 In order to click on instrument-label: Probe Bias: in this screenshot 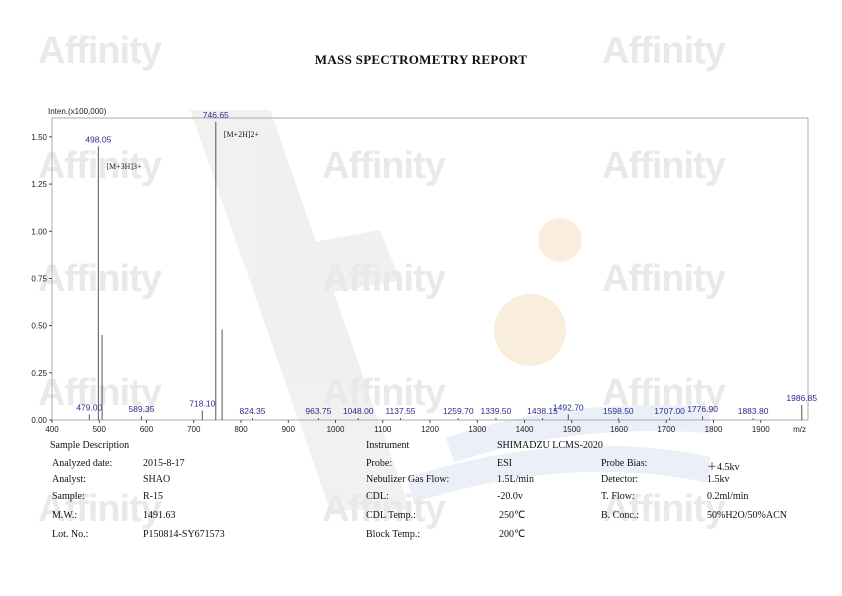, I will do `click(624, 463)`.